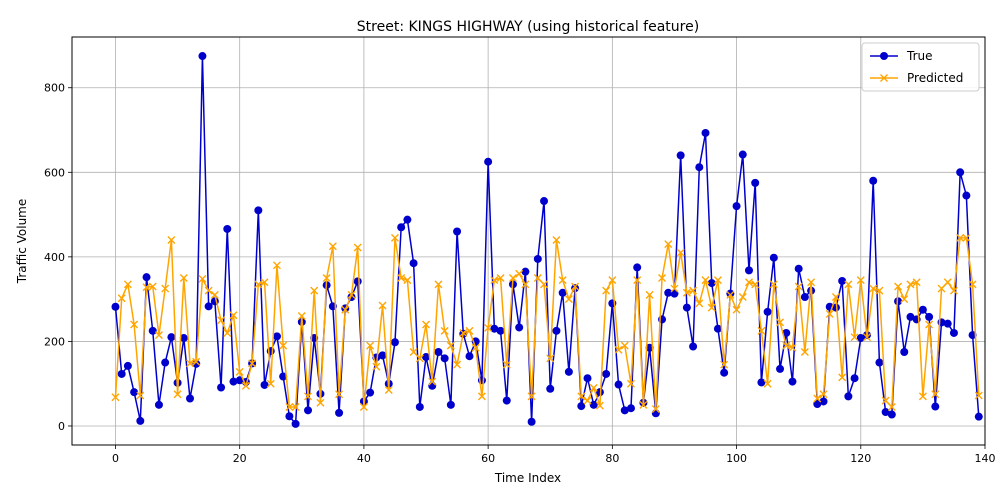 This screenshot has height=500, width=1000. What do you see at coordinates (527, 478) in the screenshot?
I see `x-axis-label: Time Index` at bounding box center [527, 478].